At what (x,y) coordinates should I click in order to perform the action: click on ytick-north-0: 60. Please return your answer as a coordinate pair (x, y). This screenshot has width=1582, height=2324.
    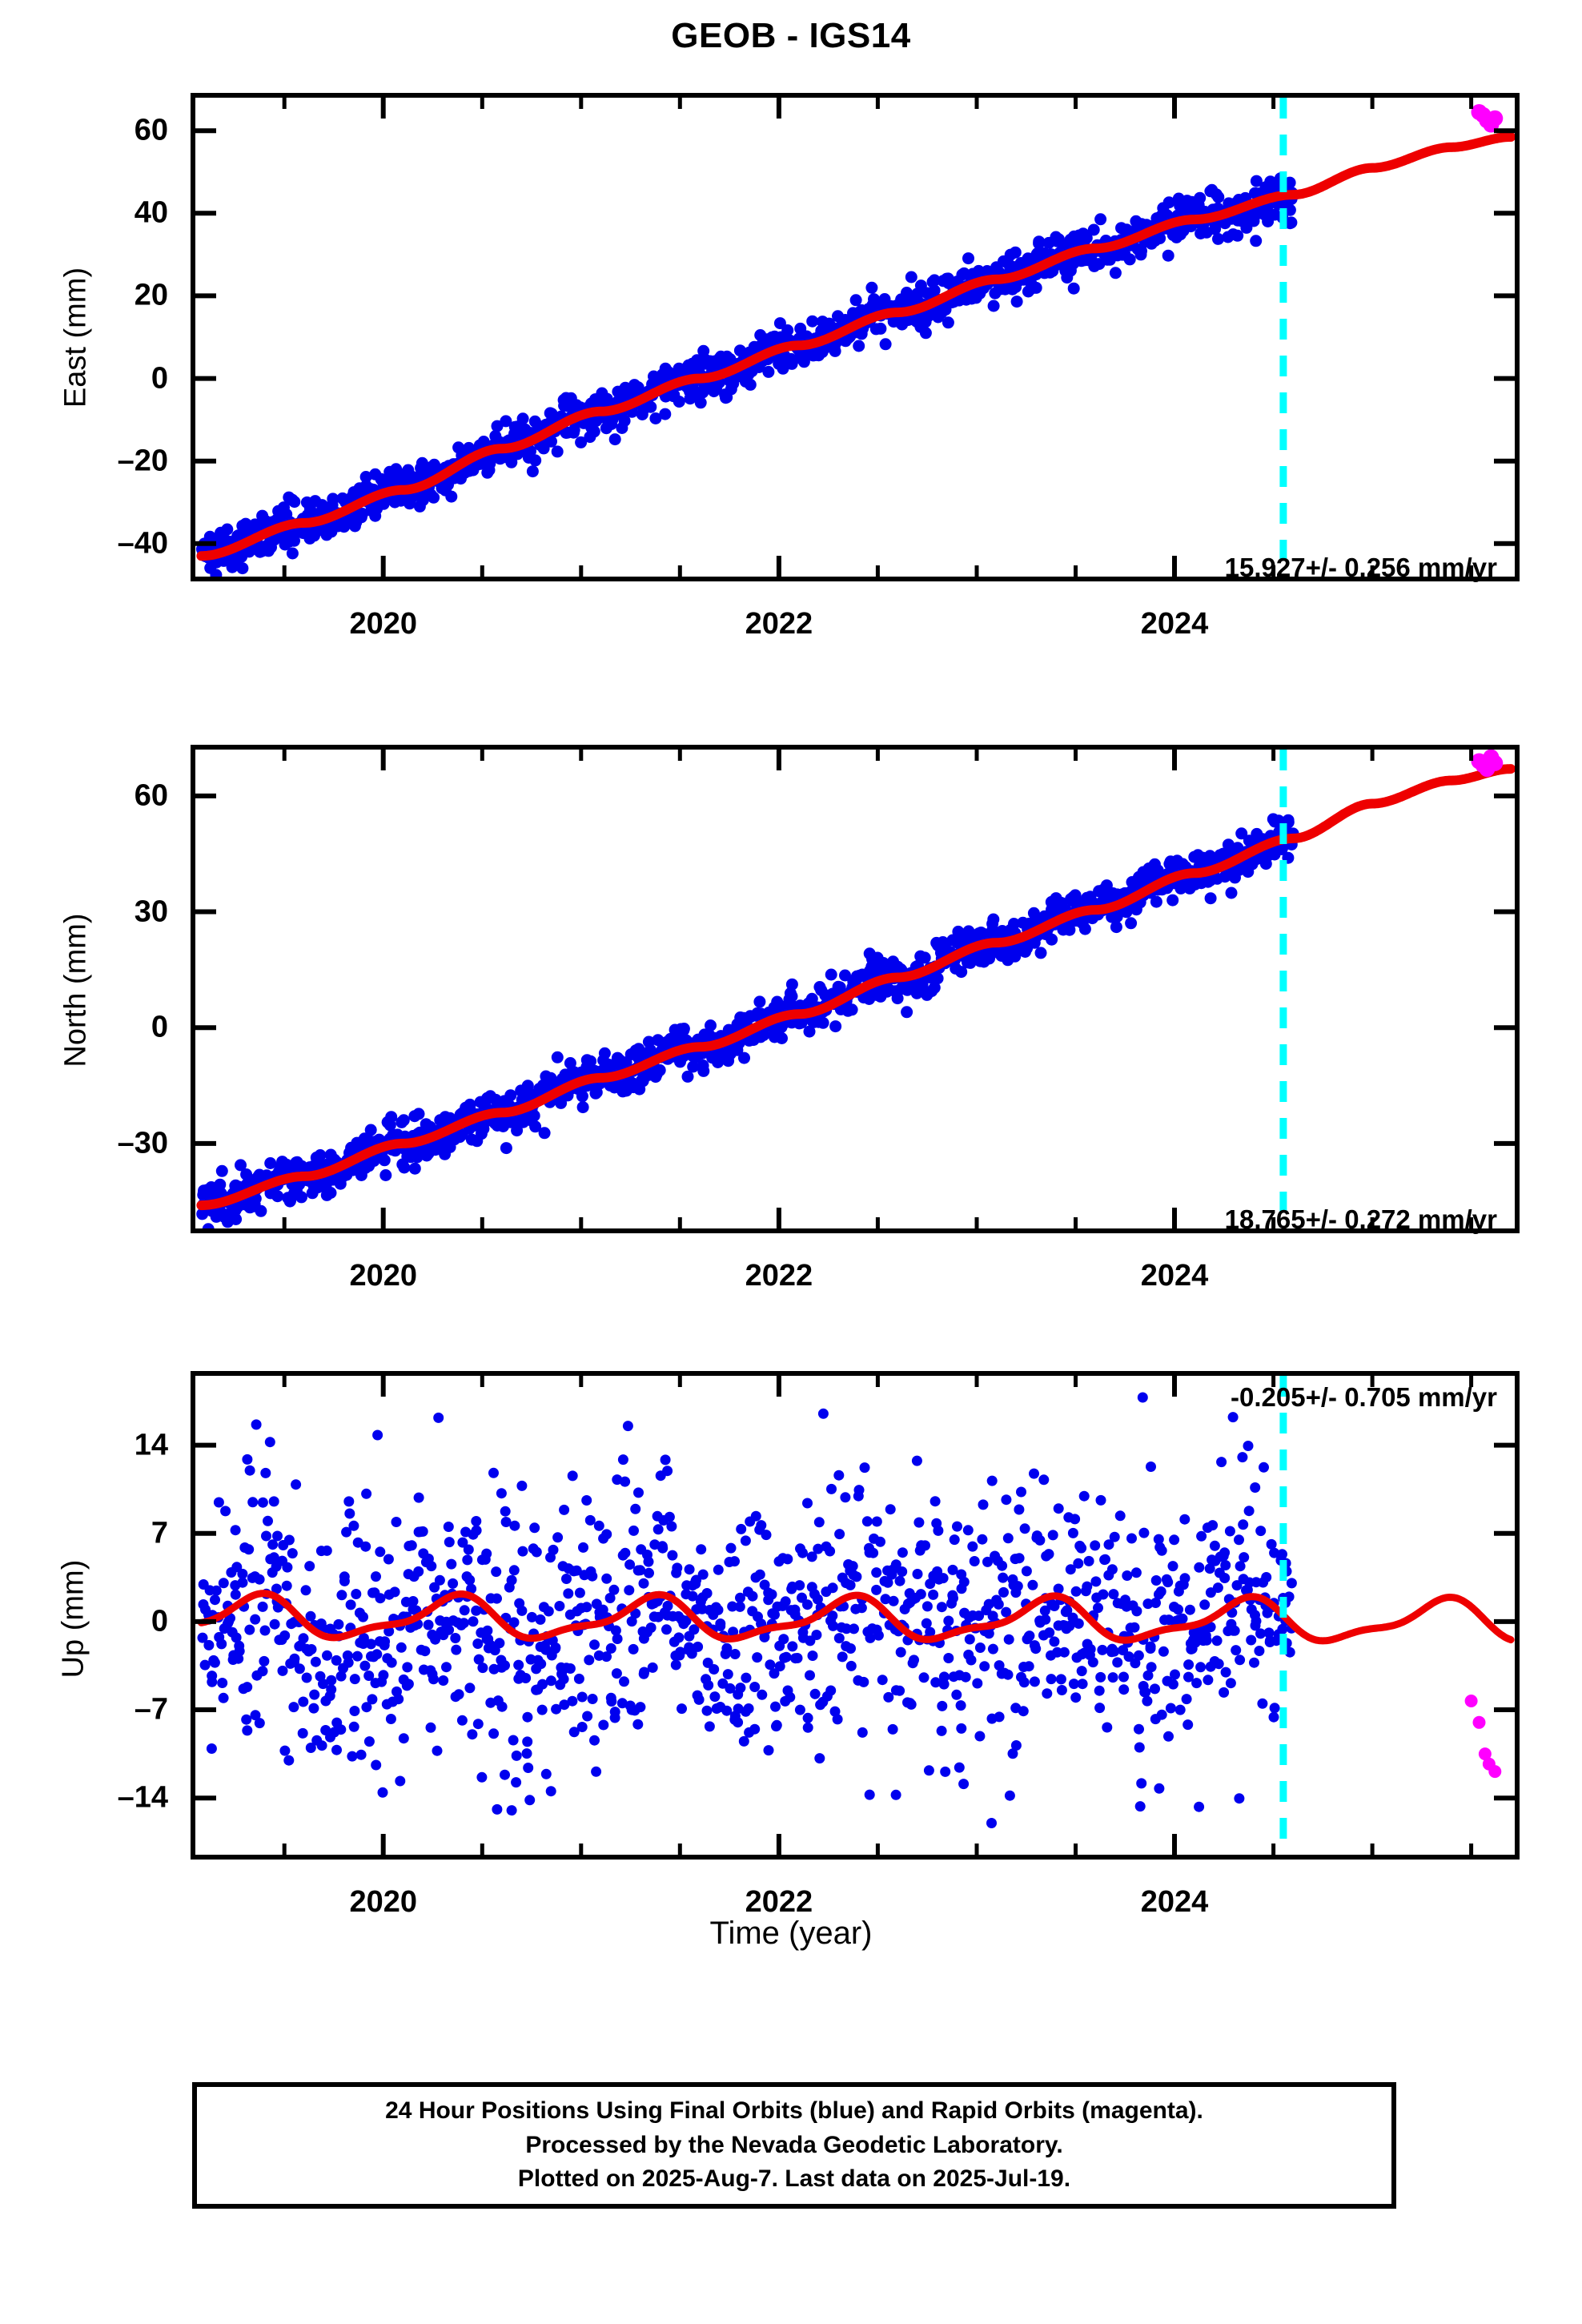
    Looking at the image, I should click on (151, 795).